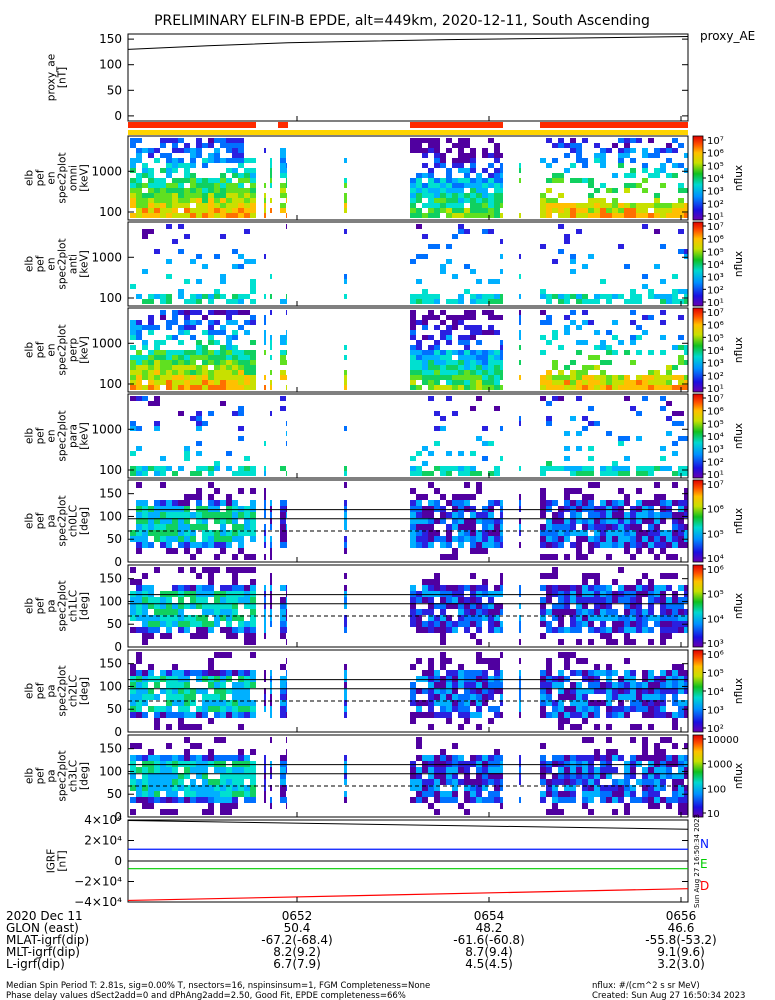 The width and height of the screenshot is (775, 1000). Describe the element at coordinates (74, 350) in the screenshot. I see `panel-elb_pef_en_spec2plot_perp-ylabel: perp` at that location.